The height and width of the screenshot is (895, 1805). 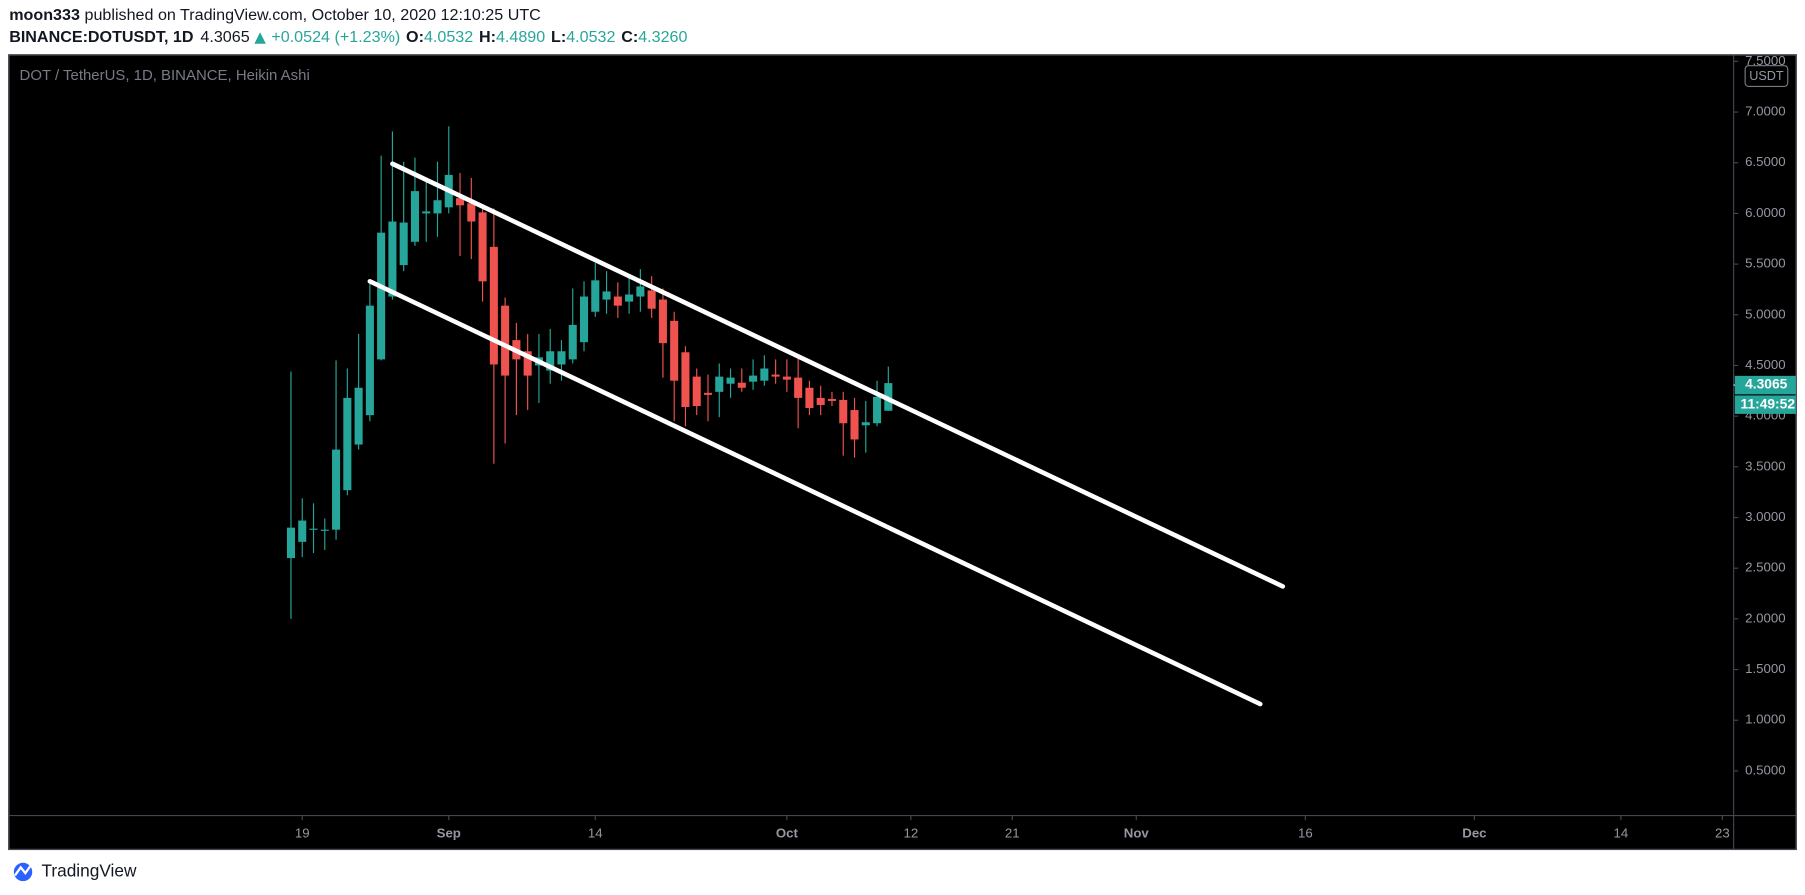 I want to click on symbol: BINANCE:DOTUSDT, 1D, so click(x=101, y=37).